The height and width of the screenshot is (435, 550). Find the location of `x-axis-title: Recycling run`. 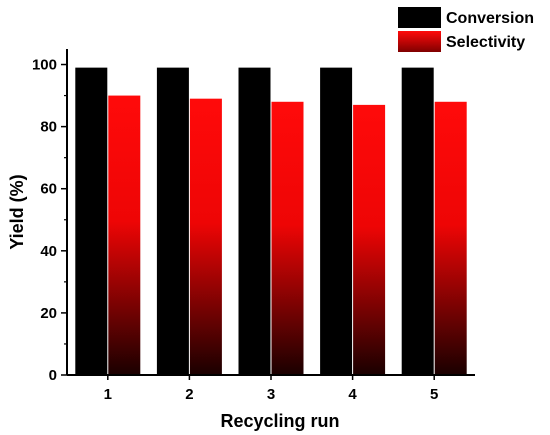

x-axis-title: Recycling run is located at coordinates (279, 421).